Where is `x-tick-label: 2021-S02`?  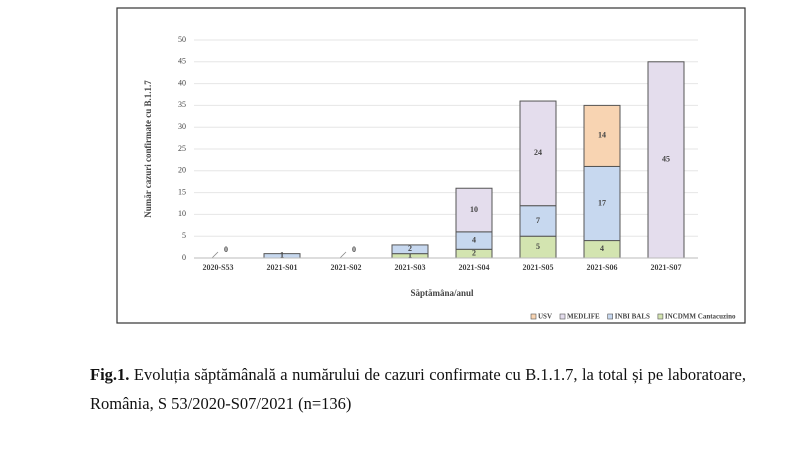 x-tick-label: 2021-S02 is located at coordinates (345, 267).